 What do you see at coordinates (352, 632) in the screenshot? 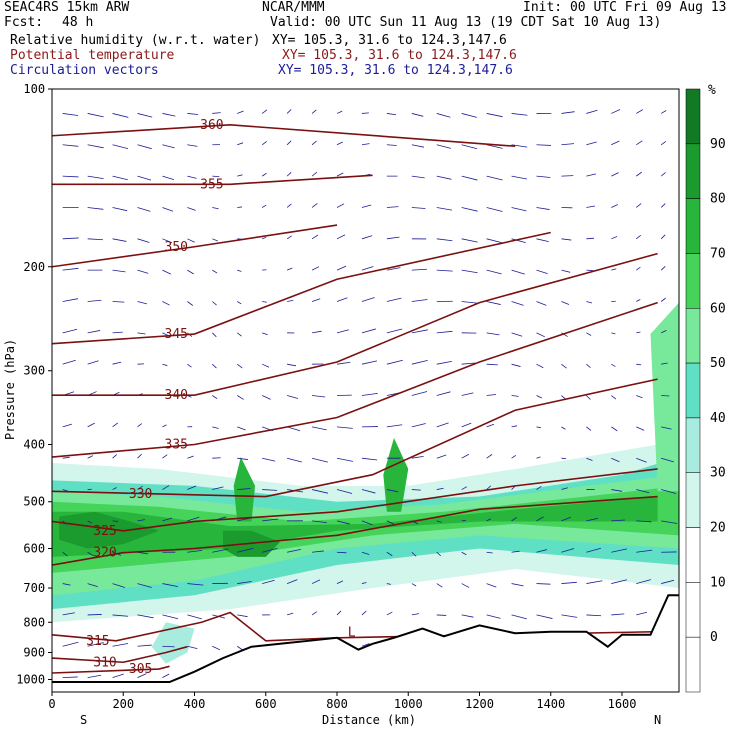
I see `low-marker: L` at bounding box center [352, 632].